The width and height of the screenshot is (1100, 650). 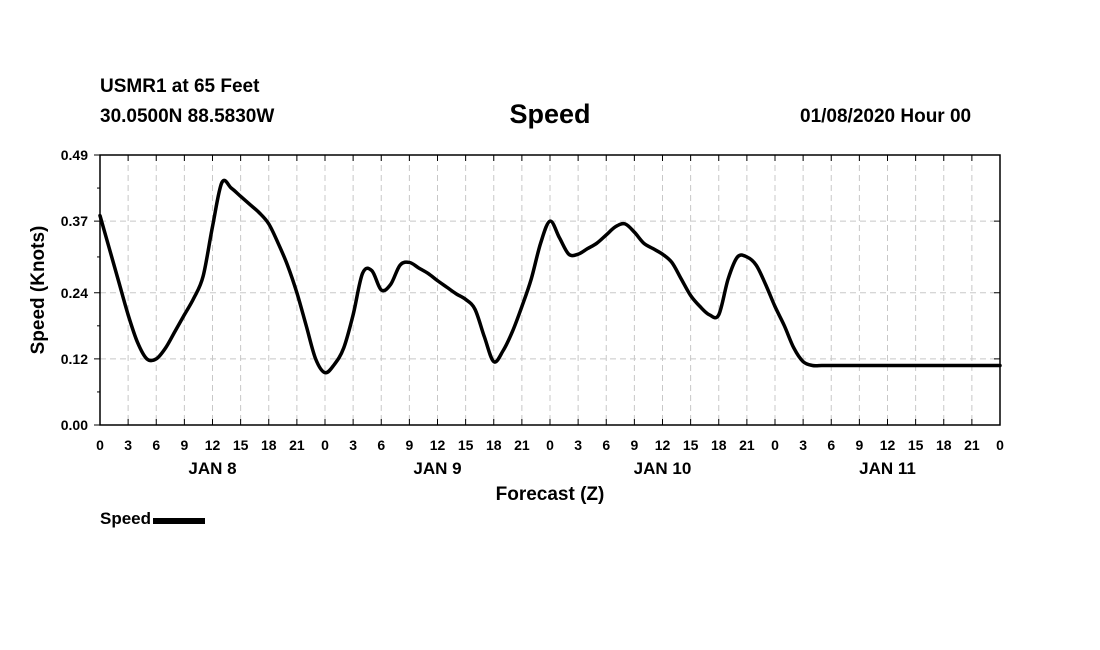 What do you see at coordinates (126, 518) in the screenshot?
I see `legend-label: Speed` at bounding box center [126, 518].